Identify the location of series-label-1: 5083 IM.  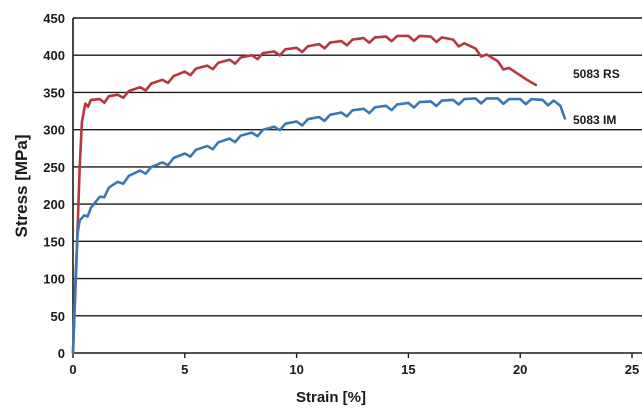
(594, 120).